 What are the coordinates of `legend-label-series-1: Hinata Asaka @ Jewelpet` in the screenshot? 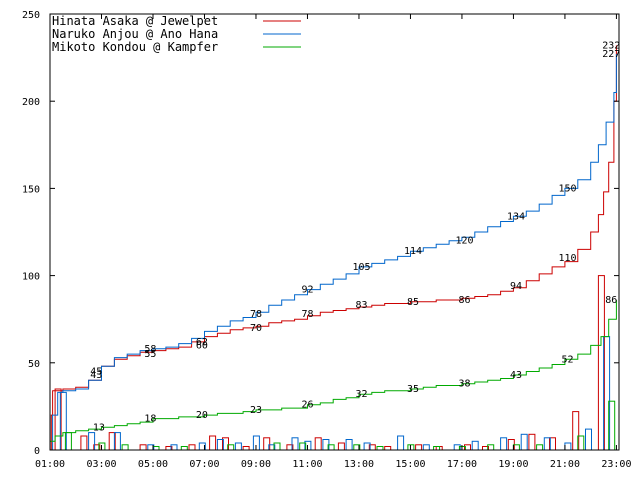 It's located at (135, 21).